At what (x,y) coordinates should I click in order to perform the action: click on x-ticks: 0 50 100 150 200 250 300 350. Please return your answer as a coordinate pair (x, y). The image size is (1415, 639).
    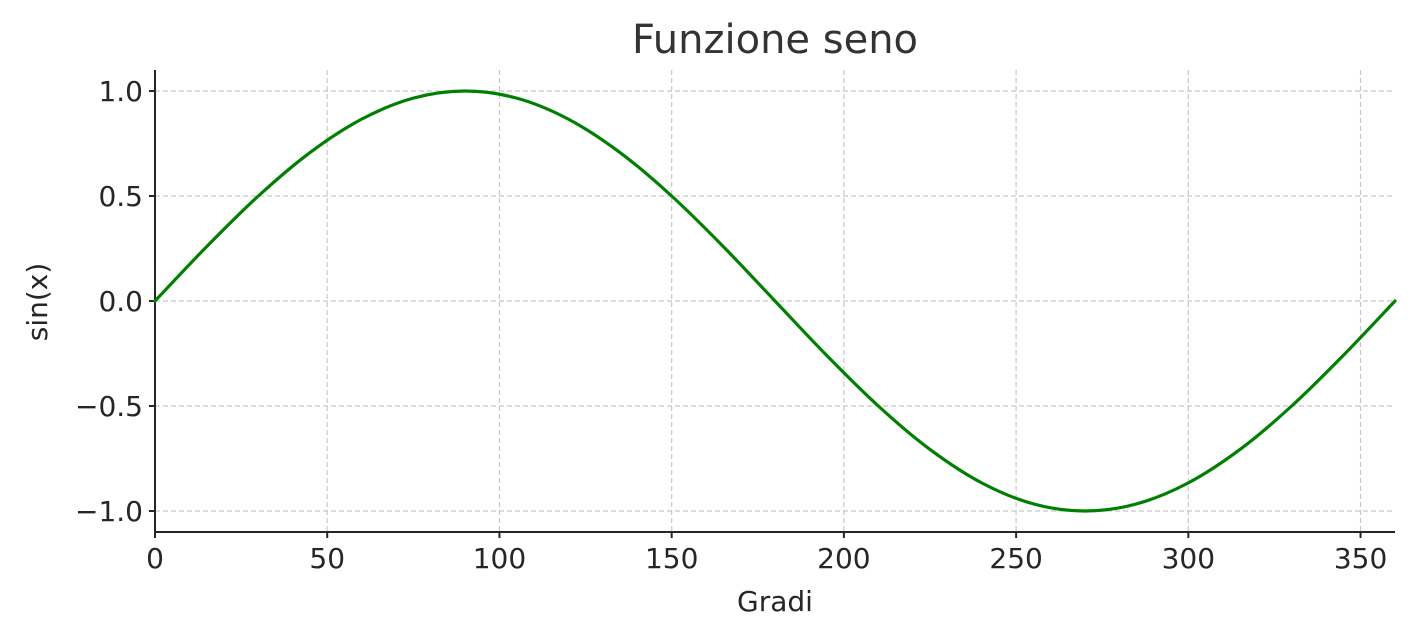
    Looking at the image, I should click on (766, 553).